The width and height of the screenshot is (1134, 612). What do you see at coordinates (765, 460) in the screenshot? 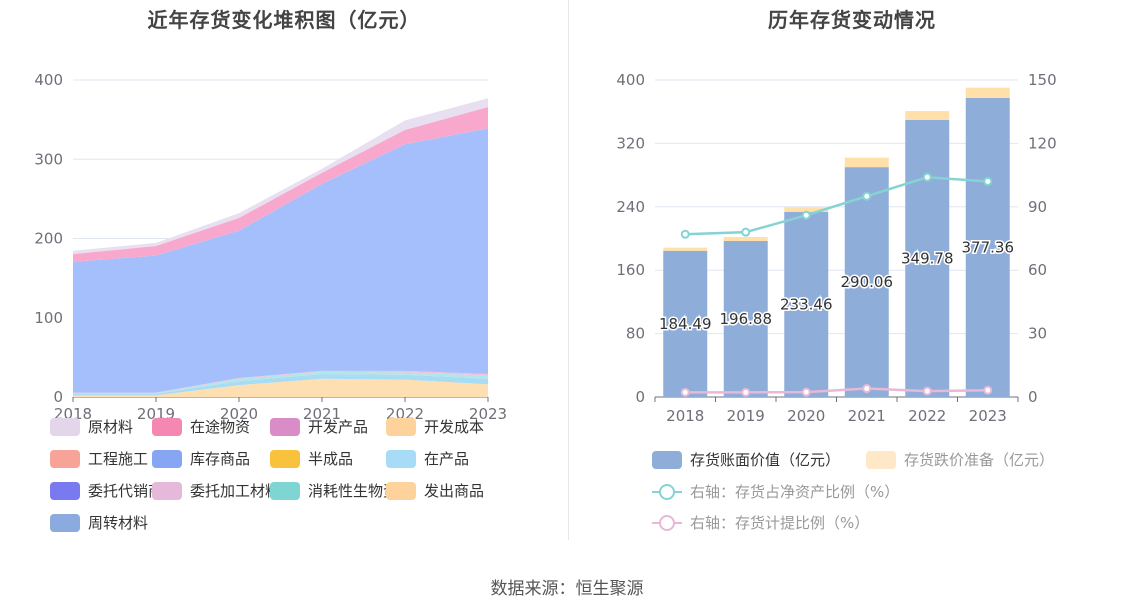
I see `legend-label: 存货账面价值（亿元）` at bounding box center [765, 460].